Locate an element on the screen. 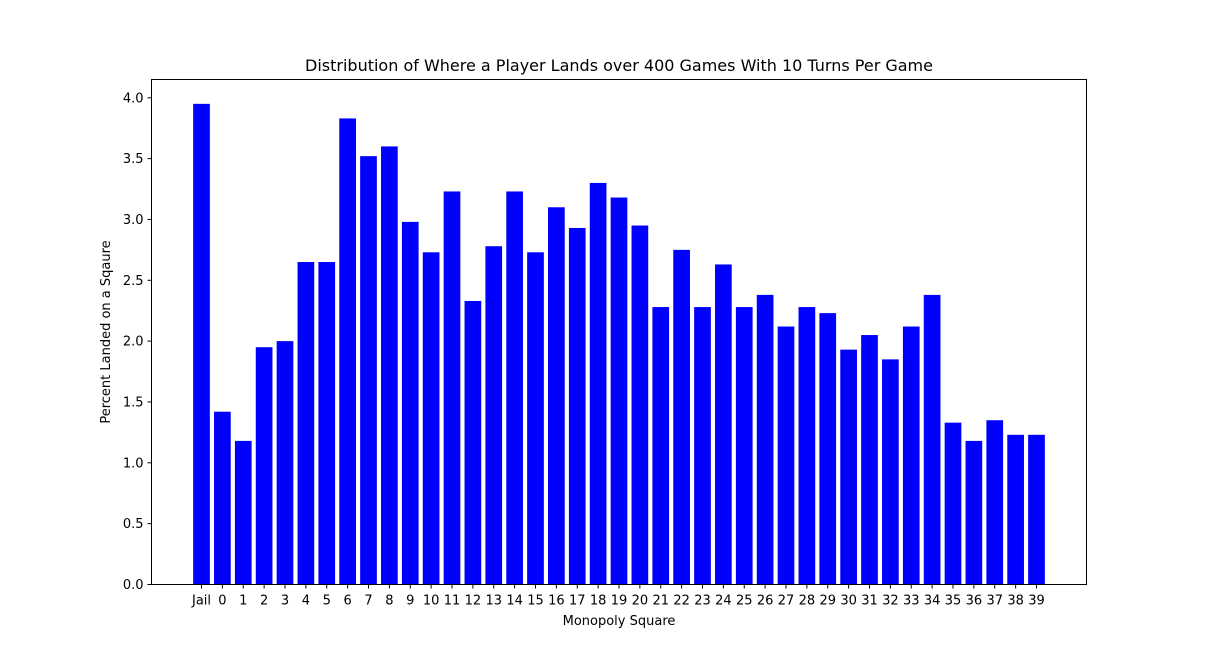 The height and width of the screenshot is (657, 1208). y-axis: 0.0 0.5 1.0 1.5 2.0 2.5 3.0 3.5 4.0 is located at coordinates (137, 342).